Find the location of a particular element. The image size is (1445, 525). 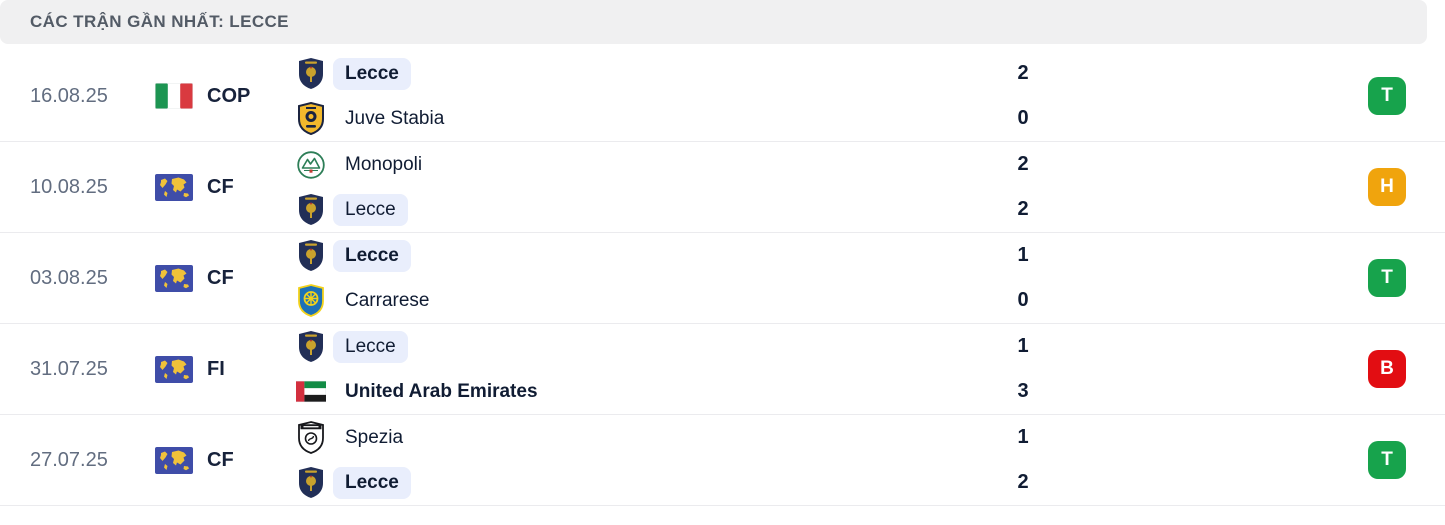

match-date: 16.08.25 is located at coordinates (69, 95).